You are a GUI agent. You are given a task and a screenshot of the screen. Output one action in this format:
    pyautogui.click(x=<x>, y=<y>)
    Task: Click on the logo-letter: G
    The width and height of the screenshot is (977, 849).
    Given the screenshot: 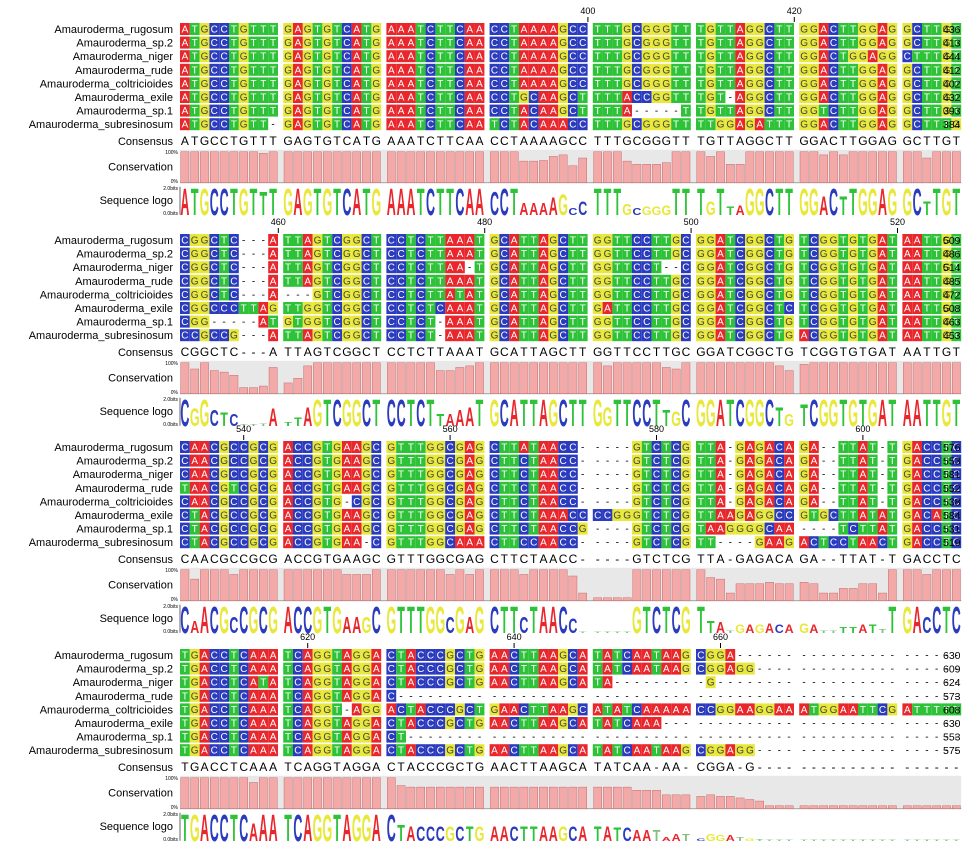 What is the action you would take?
    pyautogui.click(x=907, y=201)
    